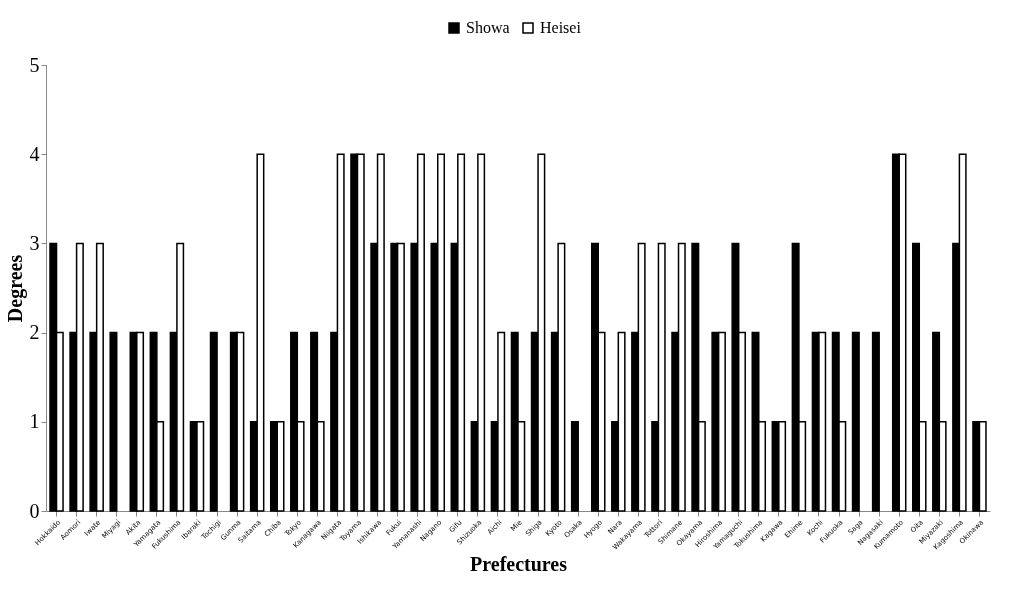 The height and width of the screenshot is (594, 1011). What do you see at coordinates (34, 153) in the screenshot?
I see `y-tick-label: 4` at bounding box center [34, 153].